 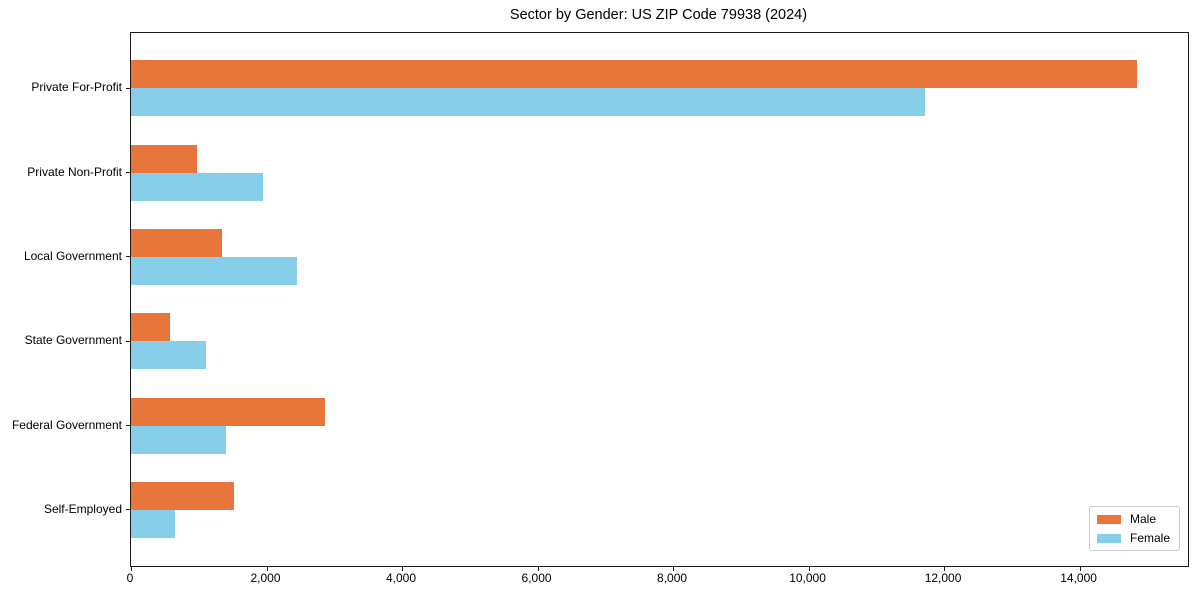 I want to click on bar-private-non-profit-female, so click(x=197, y=186).